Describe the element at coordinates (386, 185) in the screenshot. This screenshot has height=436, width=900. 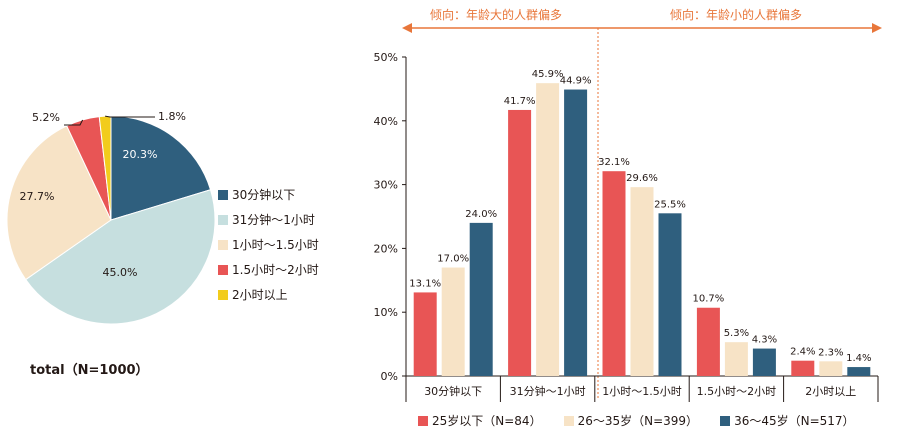
I see `y-tick-label: 30%` at that location.